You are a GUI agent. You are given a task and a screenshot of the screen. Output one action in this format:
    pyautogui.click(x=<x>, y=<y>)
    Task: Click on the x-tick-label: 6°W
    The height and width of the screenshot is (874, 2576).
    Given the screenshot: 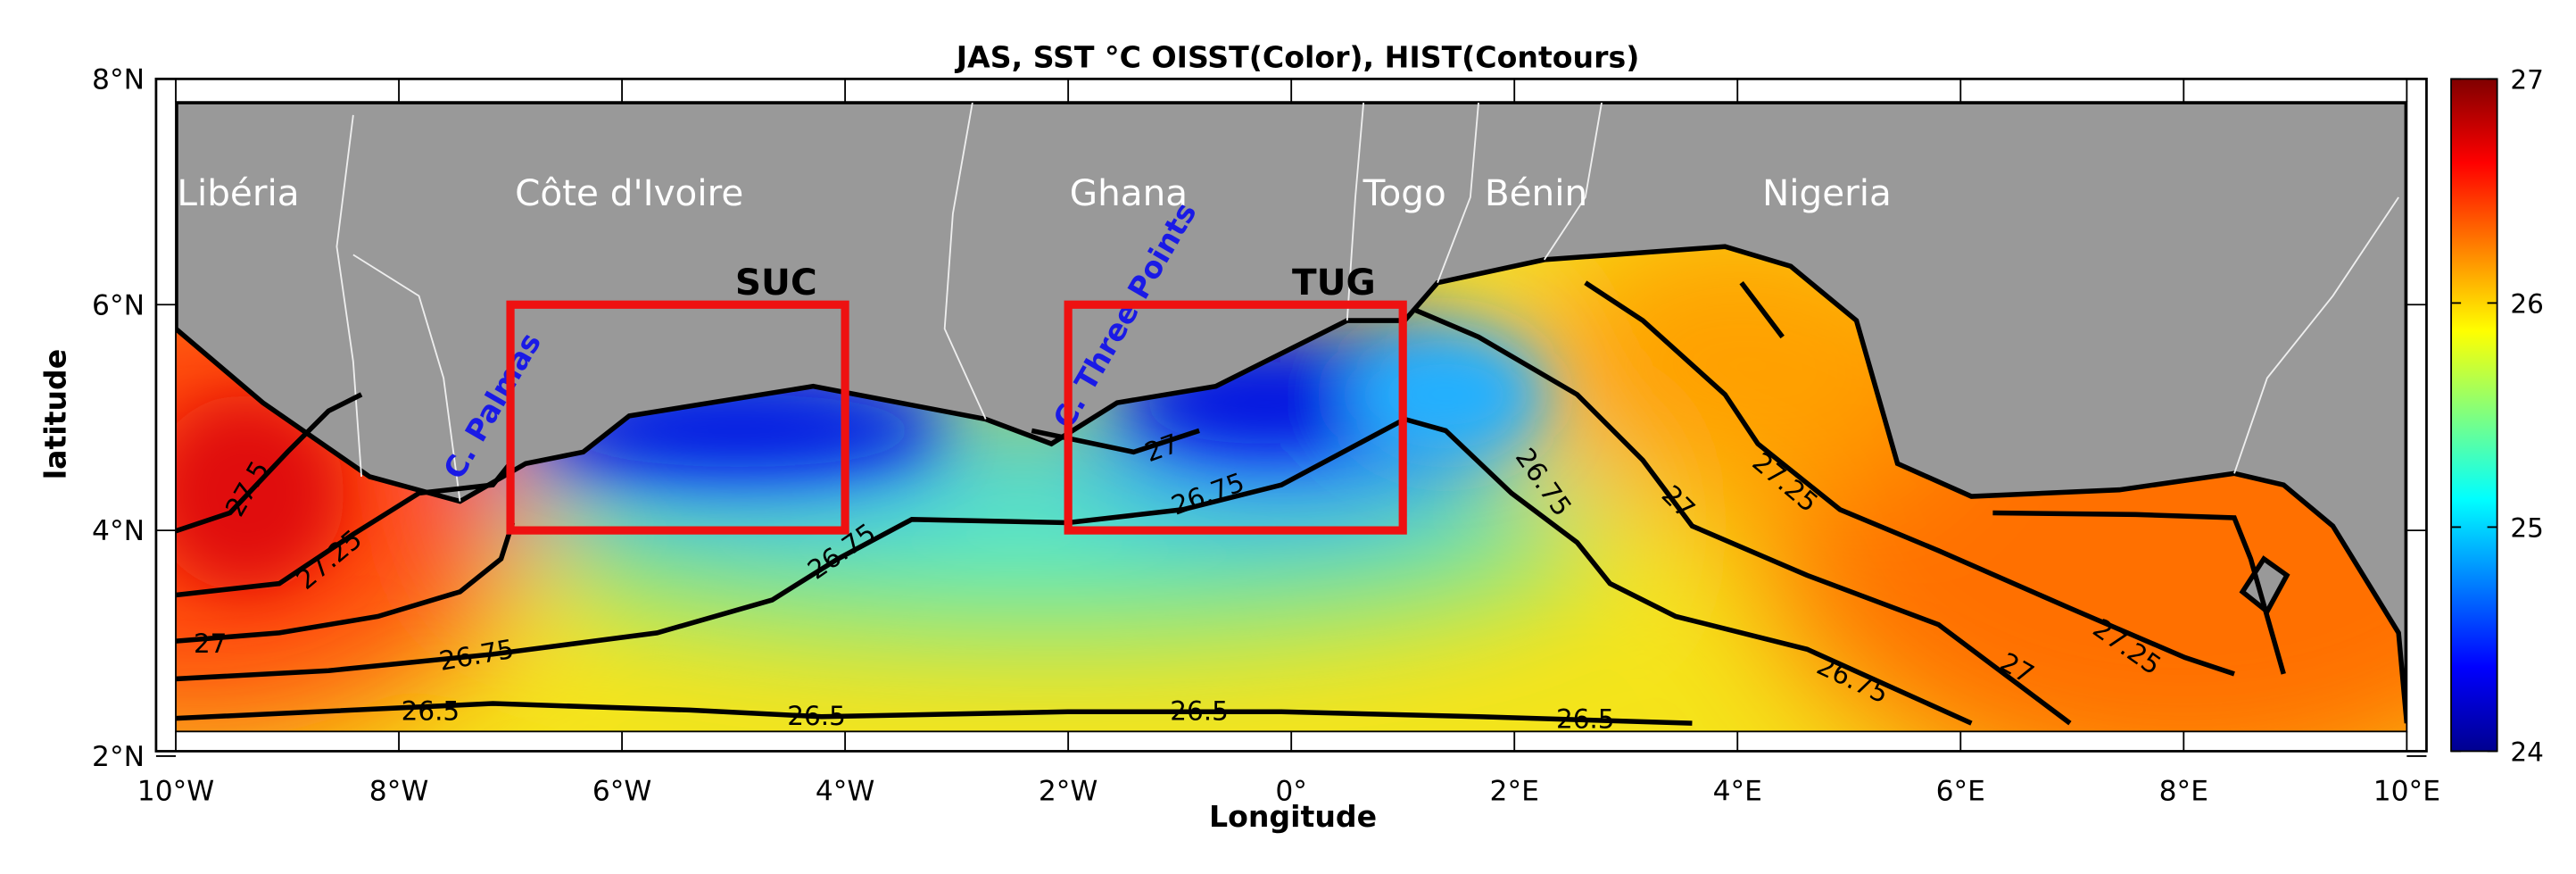 What is the action you would take?
    pyautogui.click(x=622, y=792)
    